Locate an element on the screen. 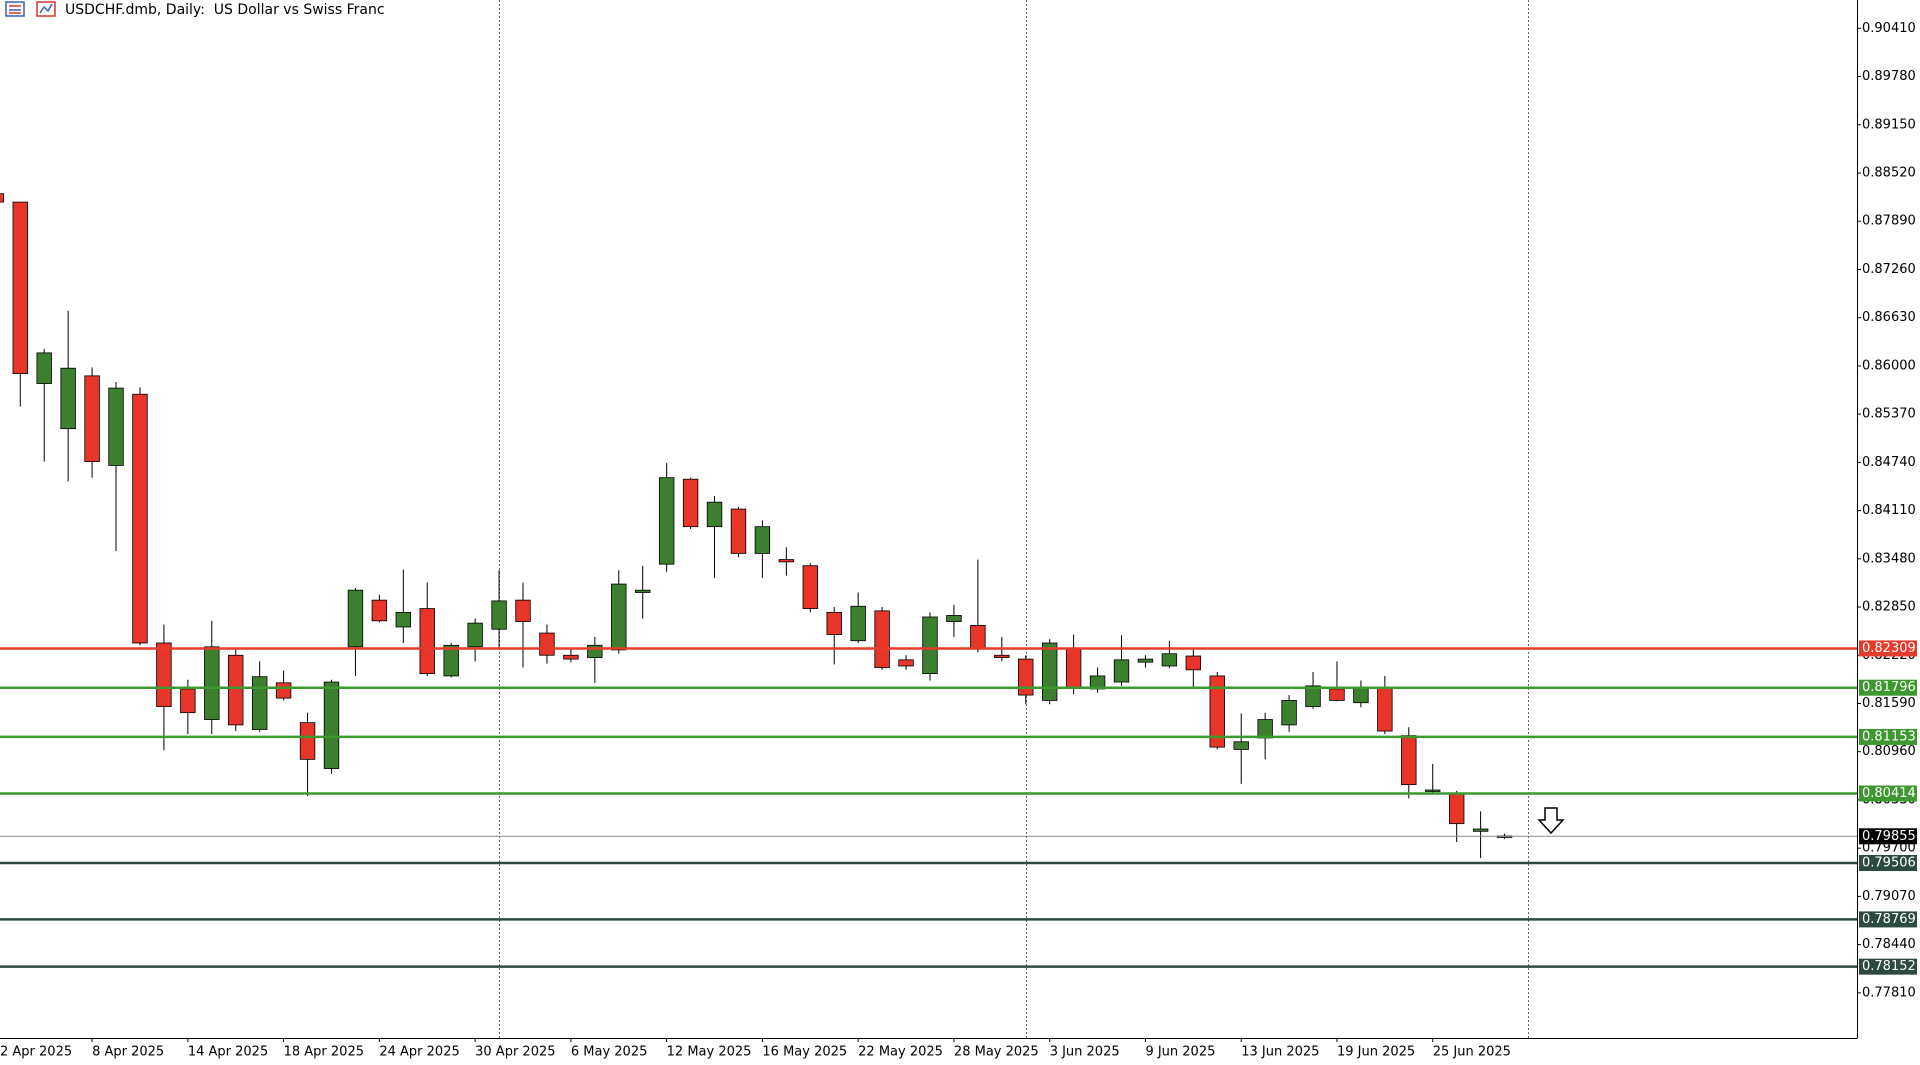 The width and height of the screenshot is (1920, 1065). y-tick-label: 0.78440 is located at coordinates (1889, 944).